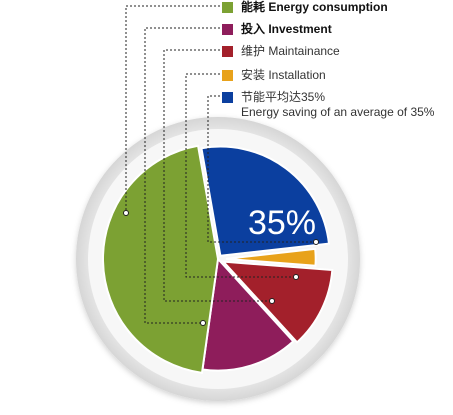 This screenshot has height=415, width=453. I want to click on slice-energy-saving, so click(265, 201).